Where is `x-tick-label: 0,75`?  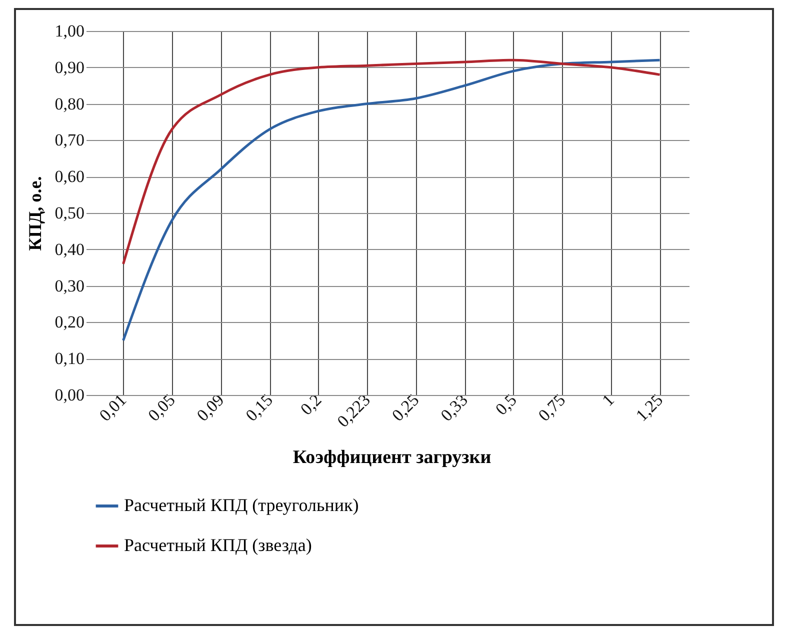 x-tick-label: 0,75 is located at coordinates (552, 407).